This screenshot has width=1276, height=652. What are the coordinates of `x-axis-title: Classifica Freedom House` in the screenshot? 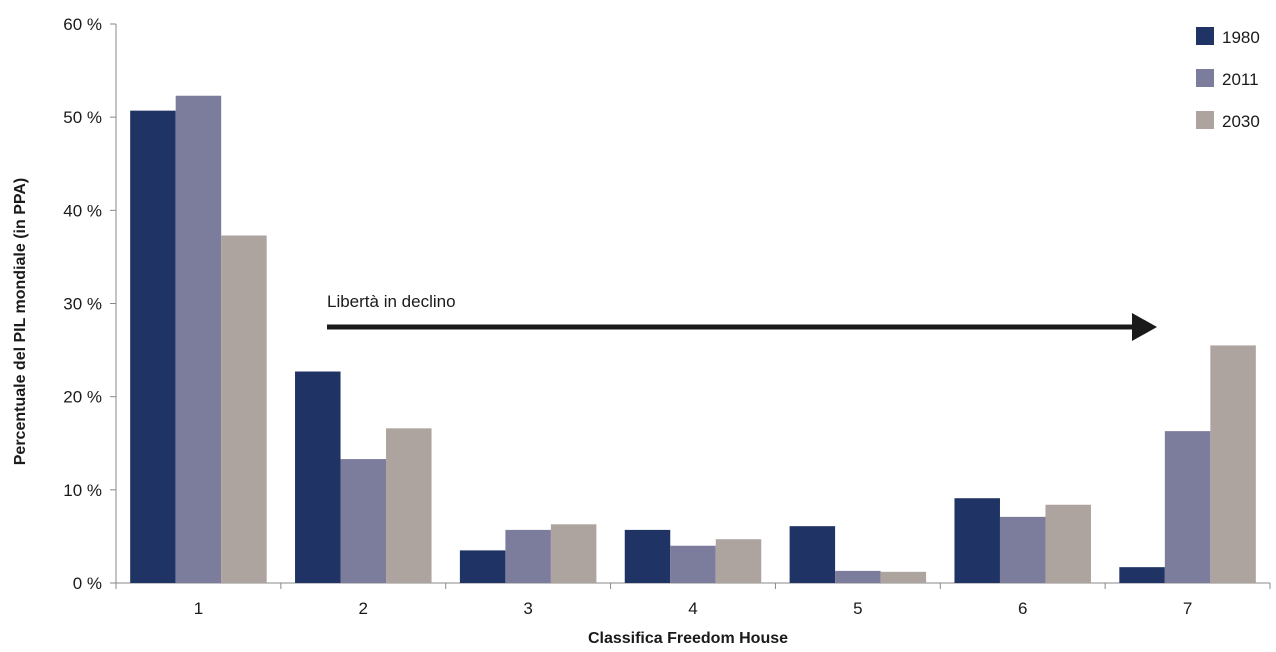 It's located at (688, 638).